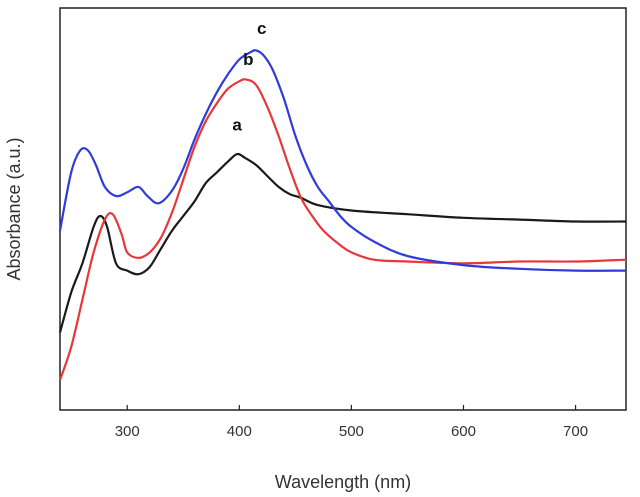 The width and height of the screenshot is (640, 497). I want to click on x-tick-label-300: 300, so click(127, 431).